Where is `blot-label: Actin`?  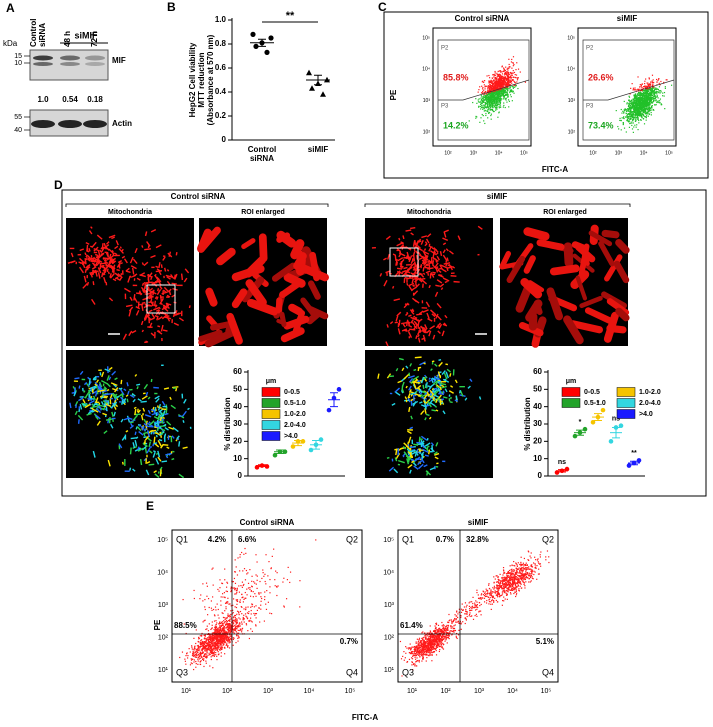
blot-label: Actin is located at coordinates (122, 123).